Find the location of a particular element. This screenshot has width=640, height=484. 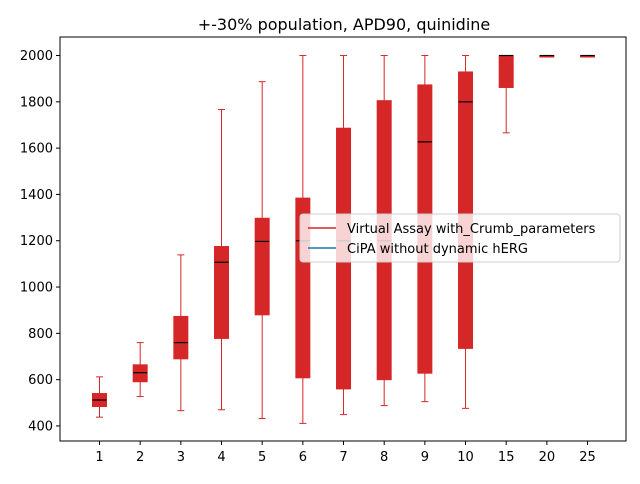

x-tick-label: 20 is located at coordinates (547, 457).